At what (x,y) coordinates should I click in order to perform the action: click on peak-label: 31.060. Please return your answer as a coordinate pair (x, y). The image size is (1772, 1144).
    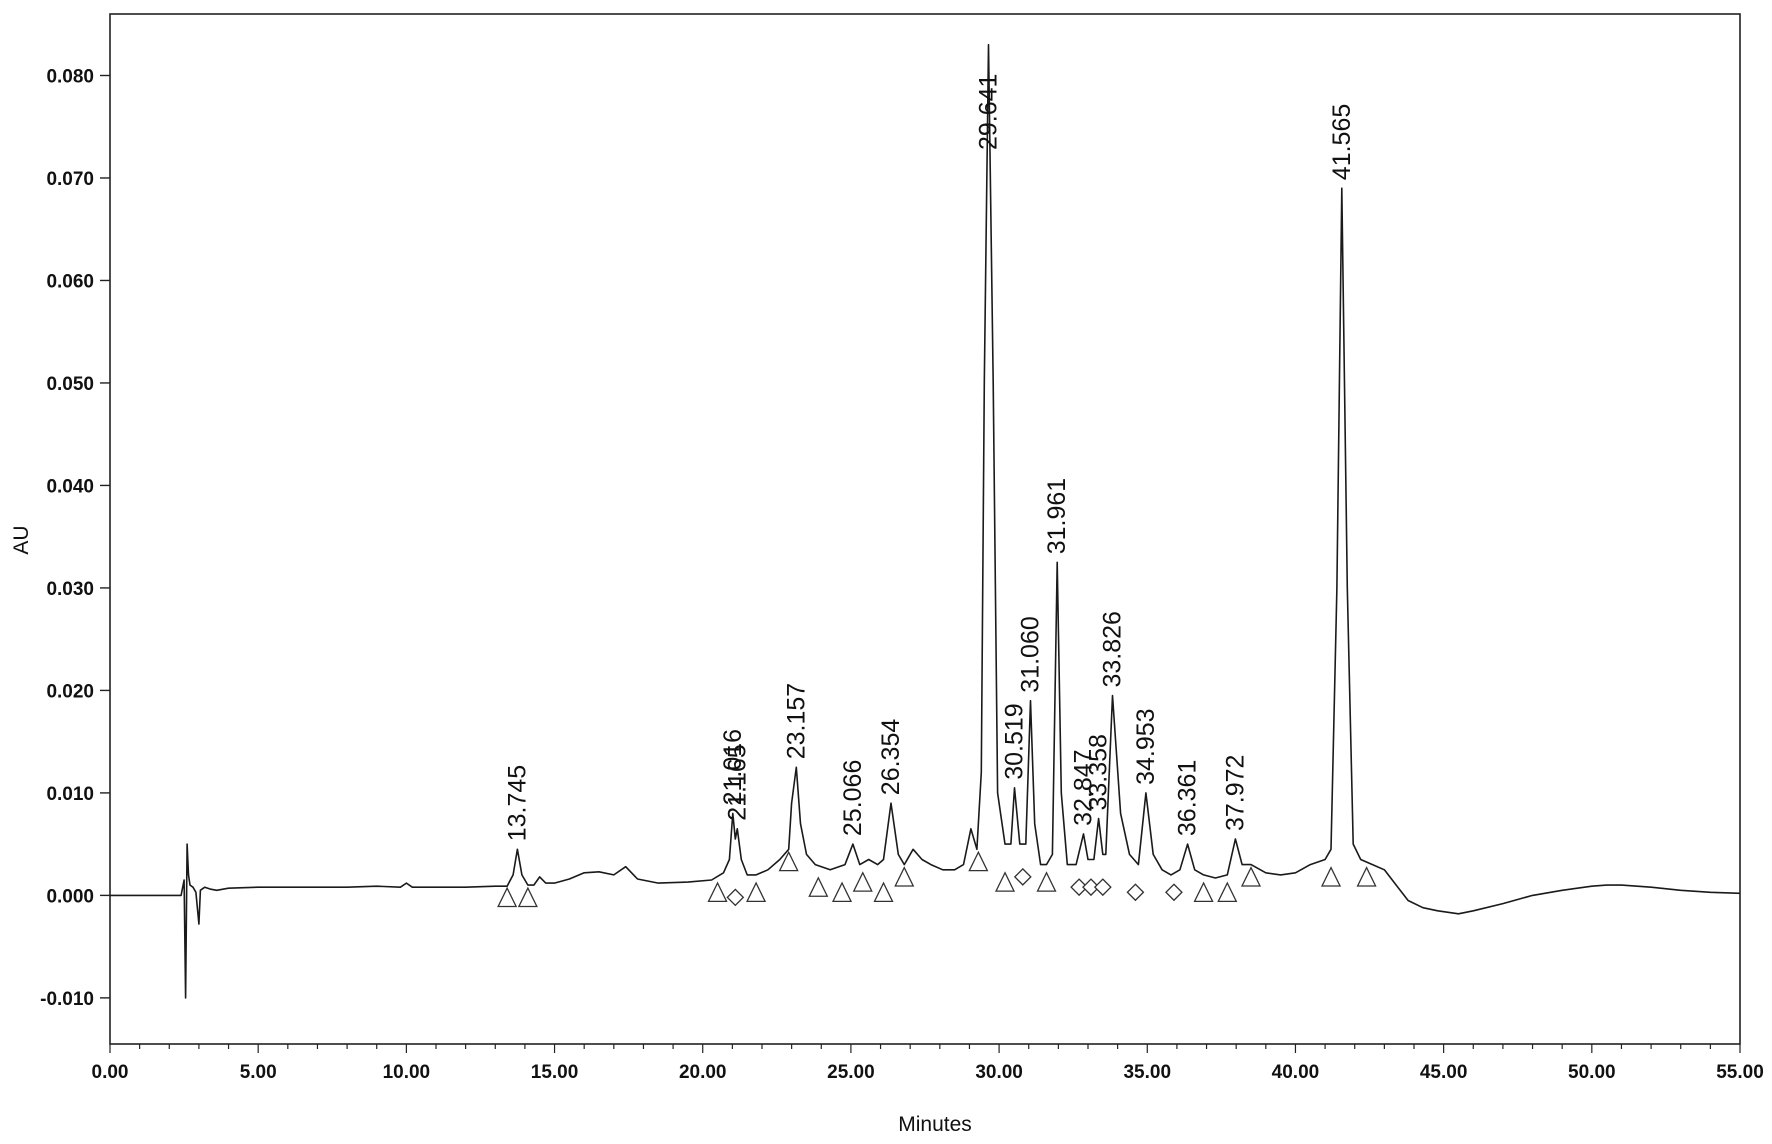
    Looking at the image, I should click on (1031, 654).